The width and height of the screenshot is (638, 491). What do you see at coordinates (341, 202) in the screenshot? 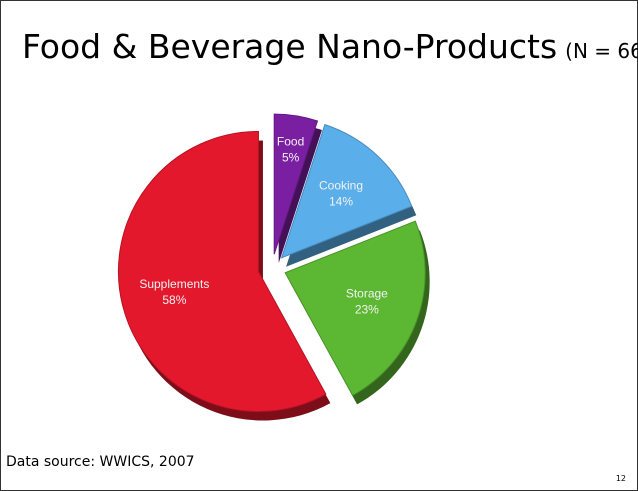
I see `value-label: 14%` at bounding box center [341, 202].